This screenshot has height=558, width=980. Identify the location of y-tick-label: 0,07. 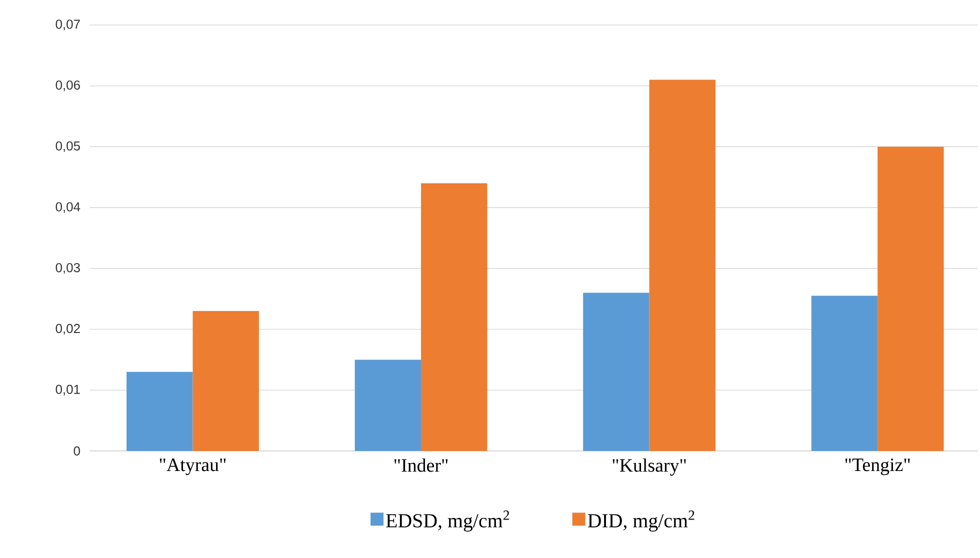
(68, 25).